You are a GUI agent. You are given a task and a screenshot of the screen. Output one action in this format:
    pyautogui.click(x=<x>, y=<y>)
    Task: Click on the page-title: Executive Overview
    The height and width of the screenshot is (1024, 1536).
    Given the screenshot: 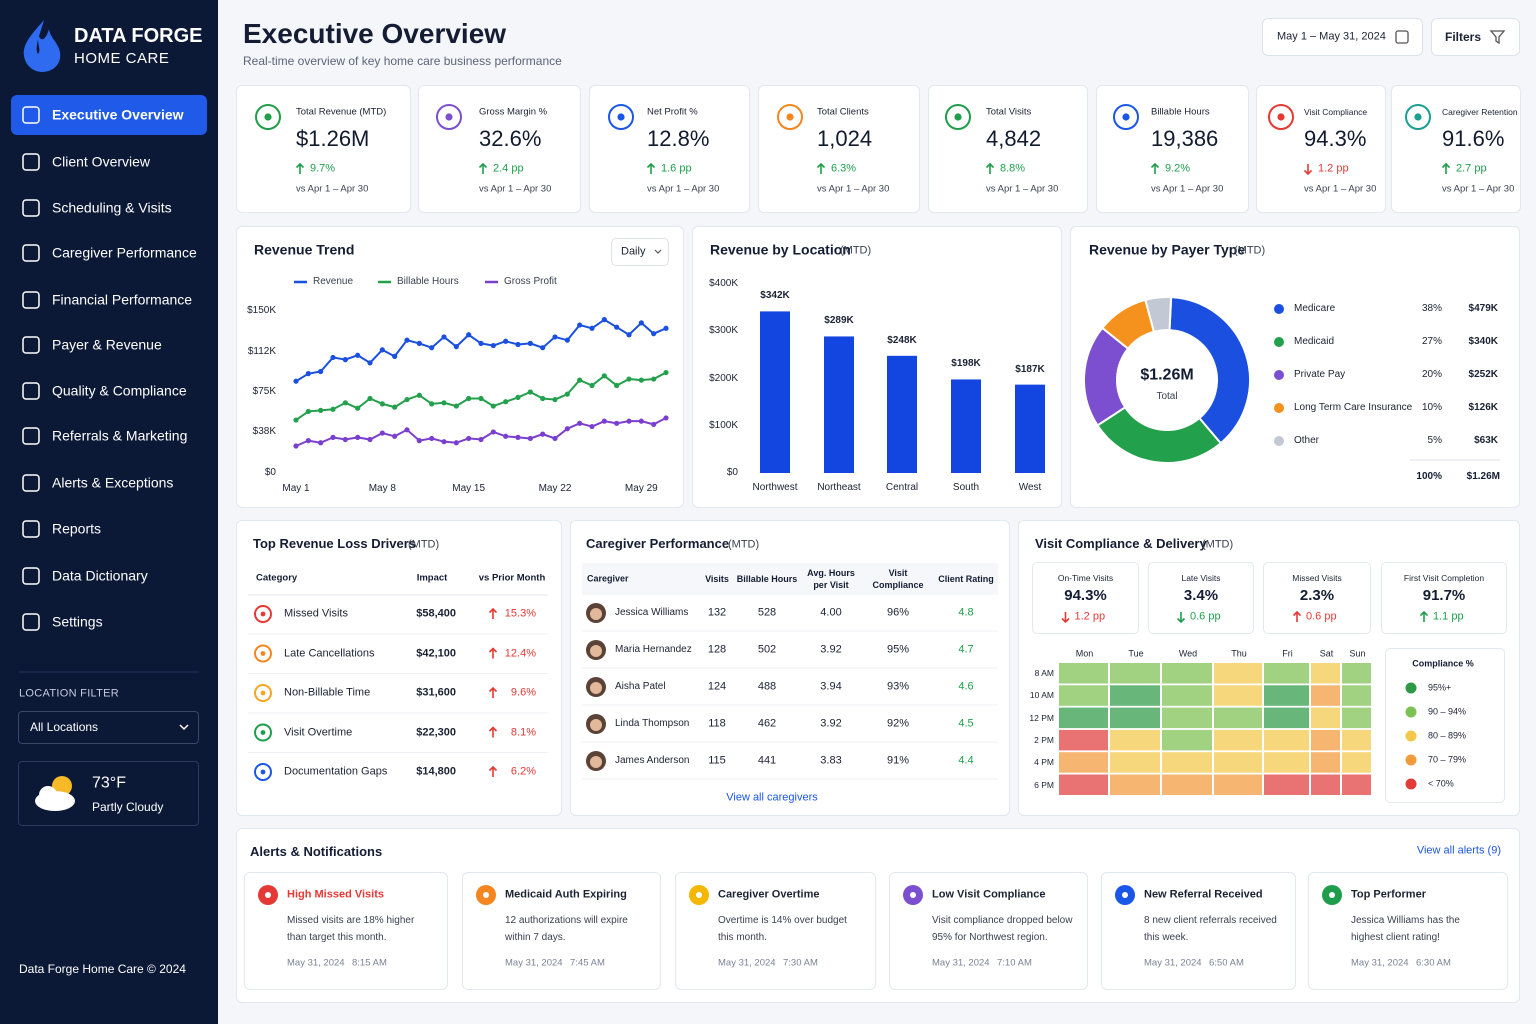 What is the action you would take?
    pyautogui.click(x=375, y=34)
    